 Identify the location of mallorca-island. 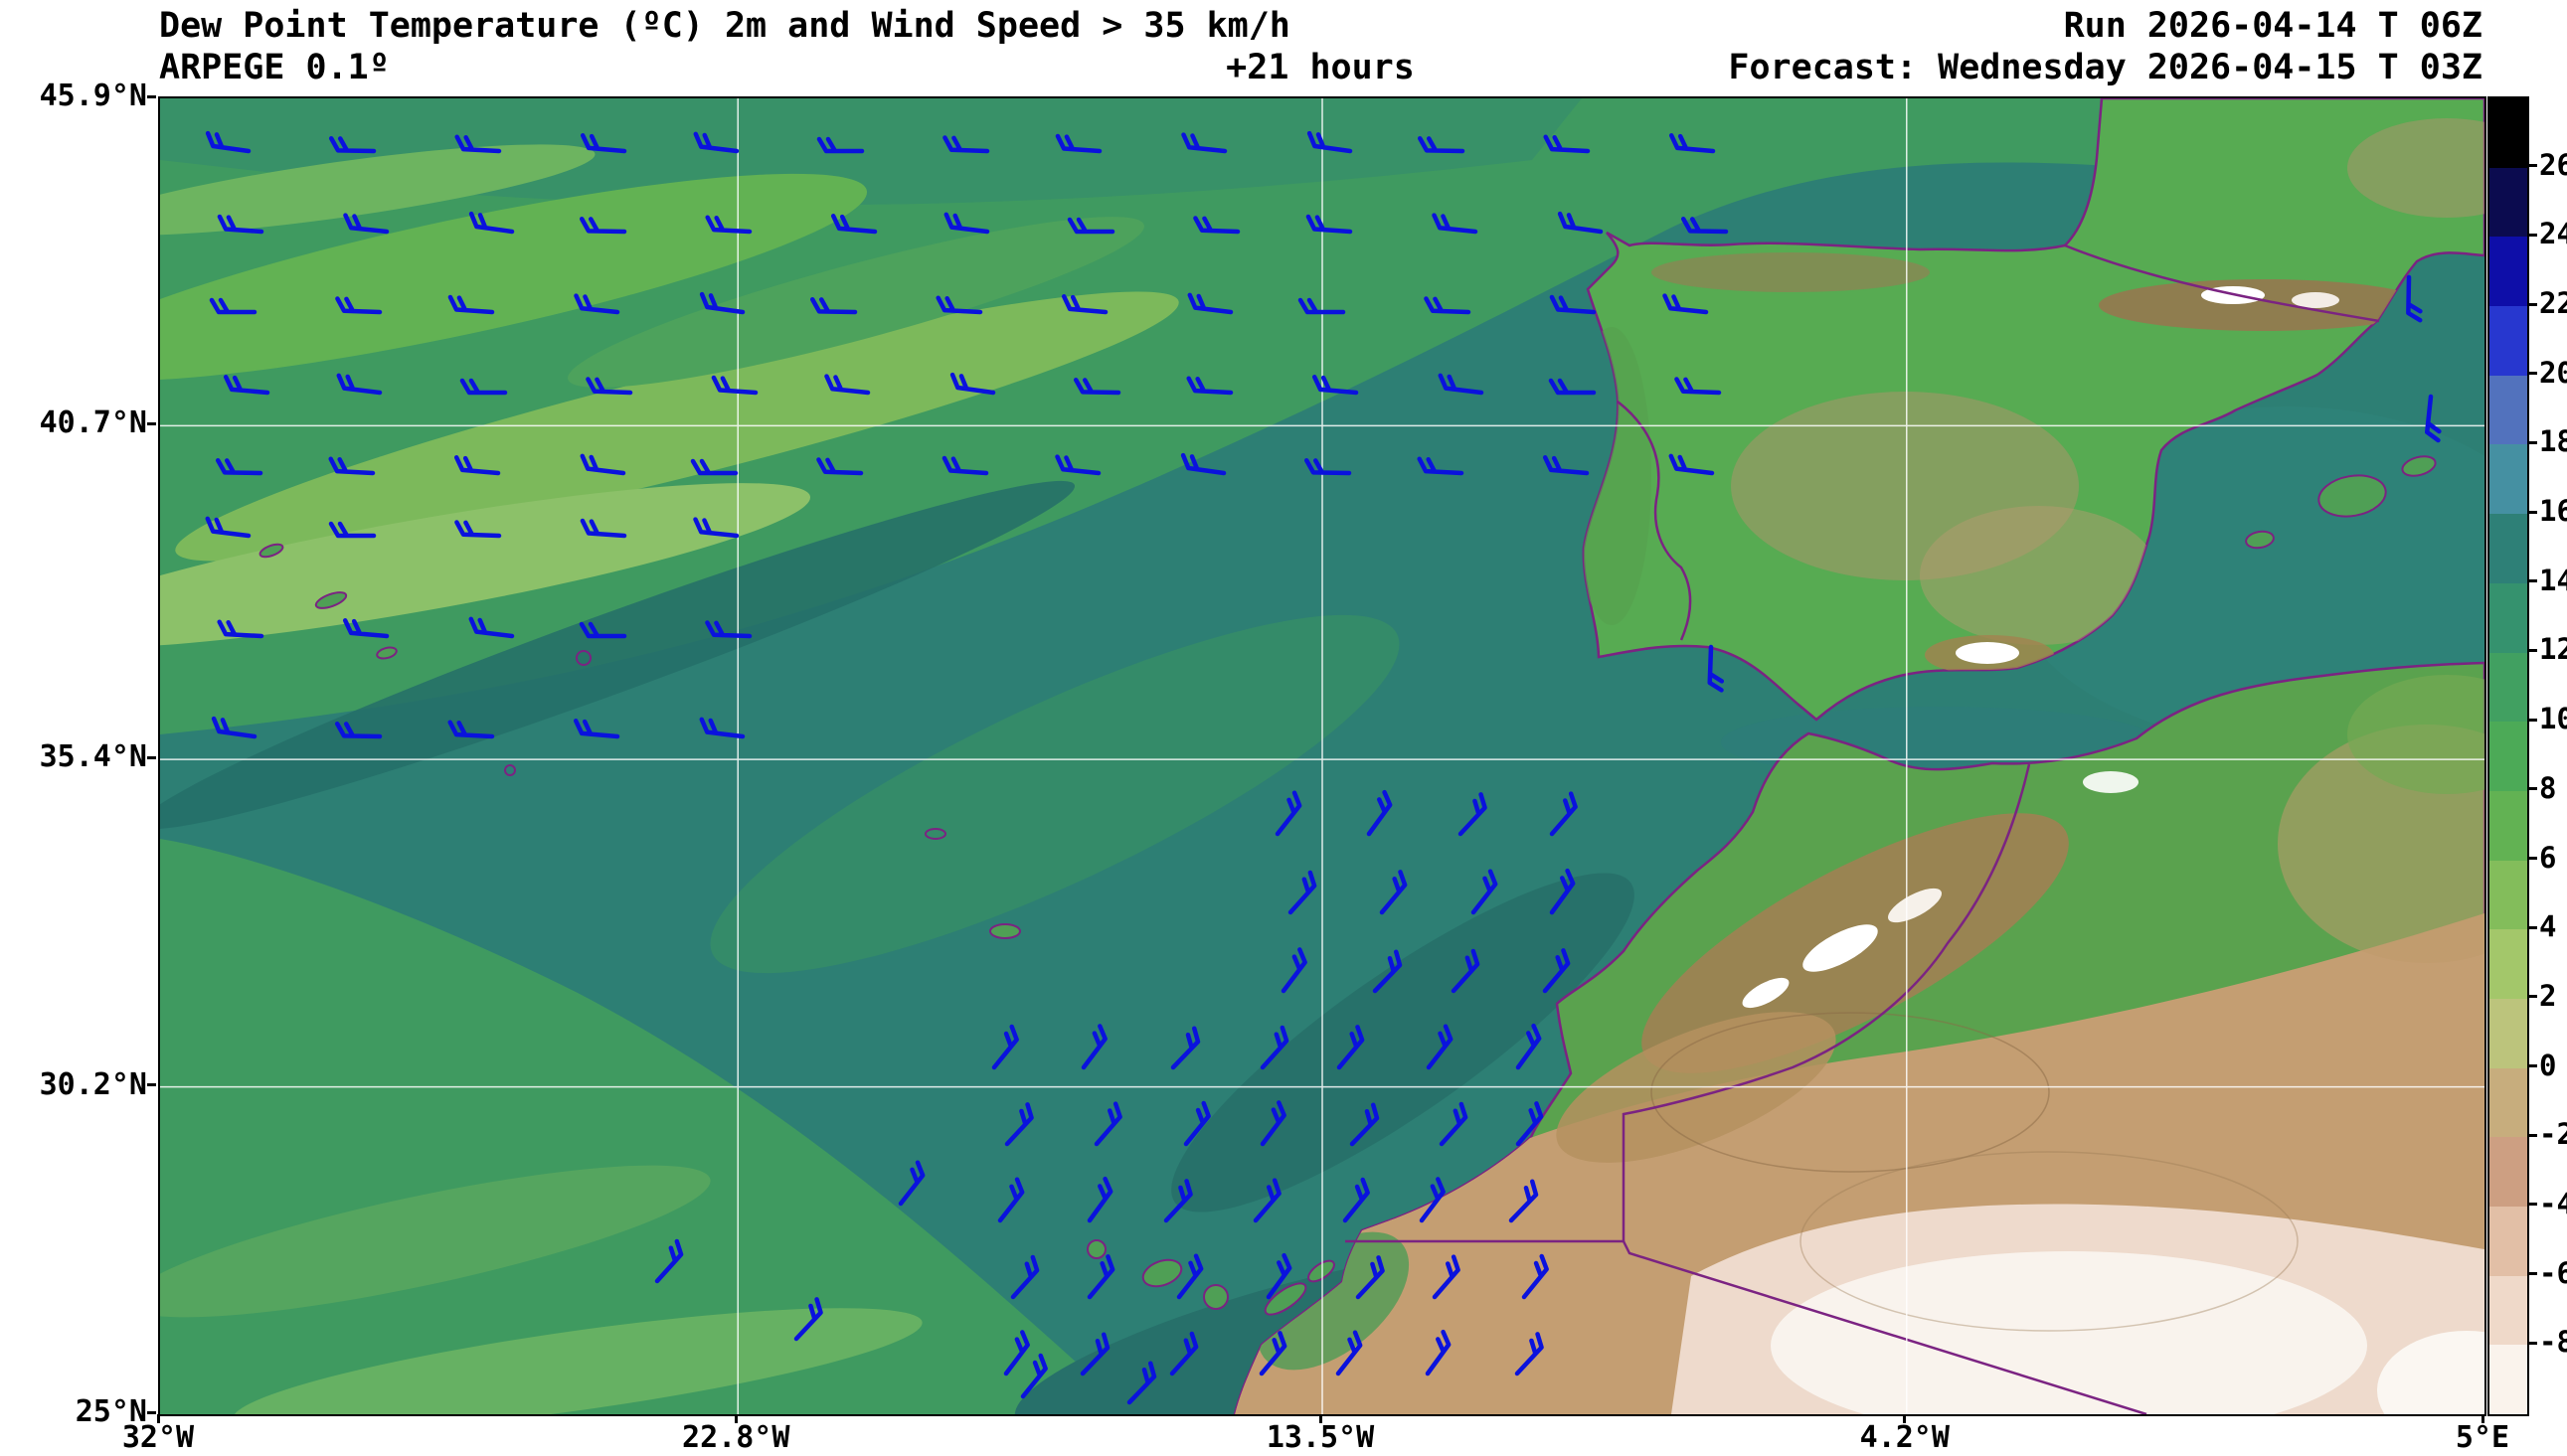
(2352, 496).